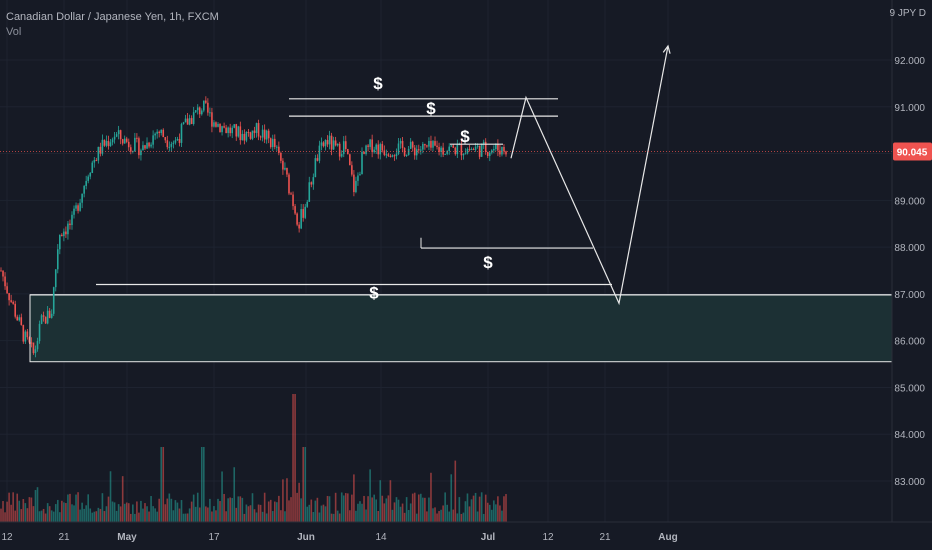 This screenshot has height=550, width=932. Describe the element at coordinates (306, 537) in the screenshot. I see `x-tick-label: Jun` at that location.